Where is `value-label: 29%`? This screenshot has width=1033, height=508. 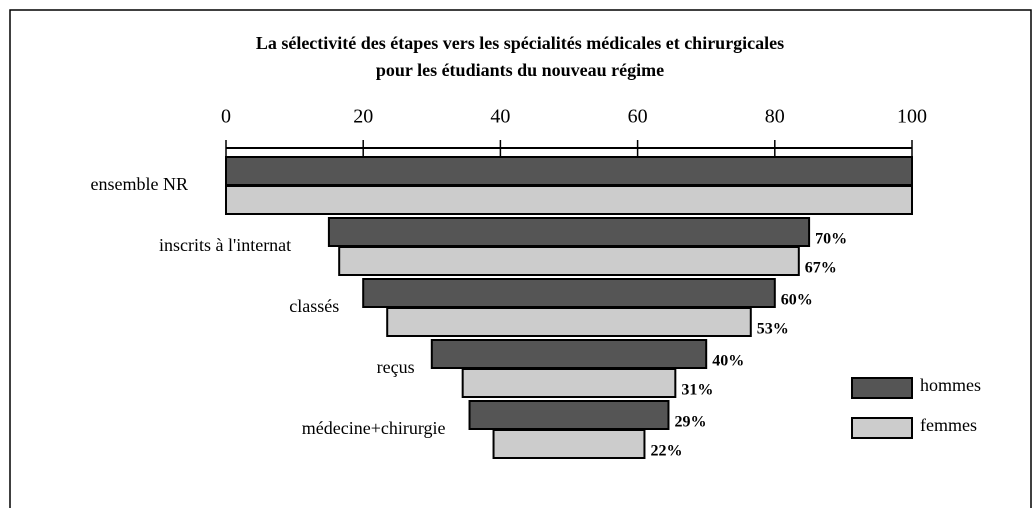 value-label: 29% is located at coordinates (690, 422).